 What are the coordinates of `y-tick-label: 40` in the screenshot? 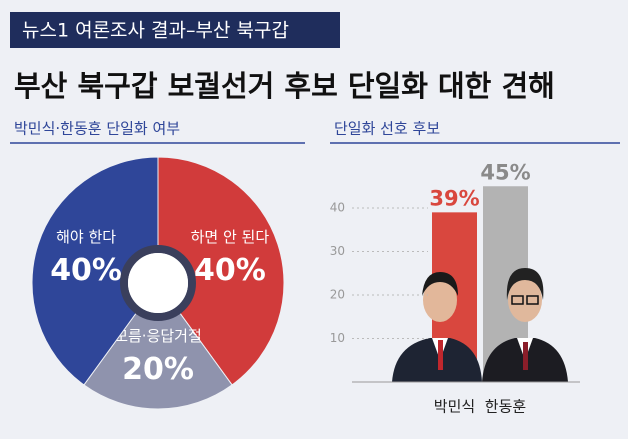 It's located at (337, 208).